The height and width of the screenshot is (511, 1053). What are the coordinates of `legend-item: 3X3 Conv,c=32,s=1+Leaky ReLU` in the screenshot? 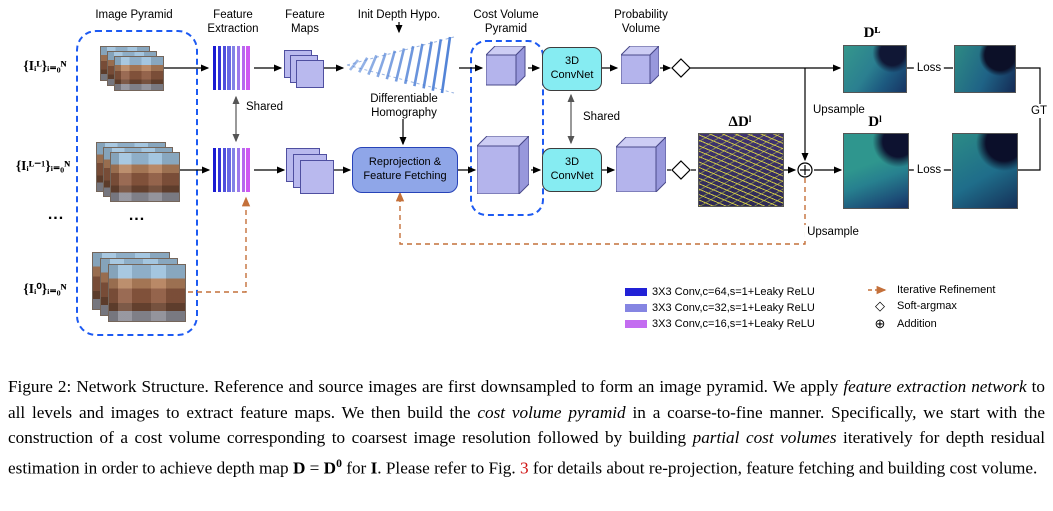 It's located at (720, 308).